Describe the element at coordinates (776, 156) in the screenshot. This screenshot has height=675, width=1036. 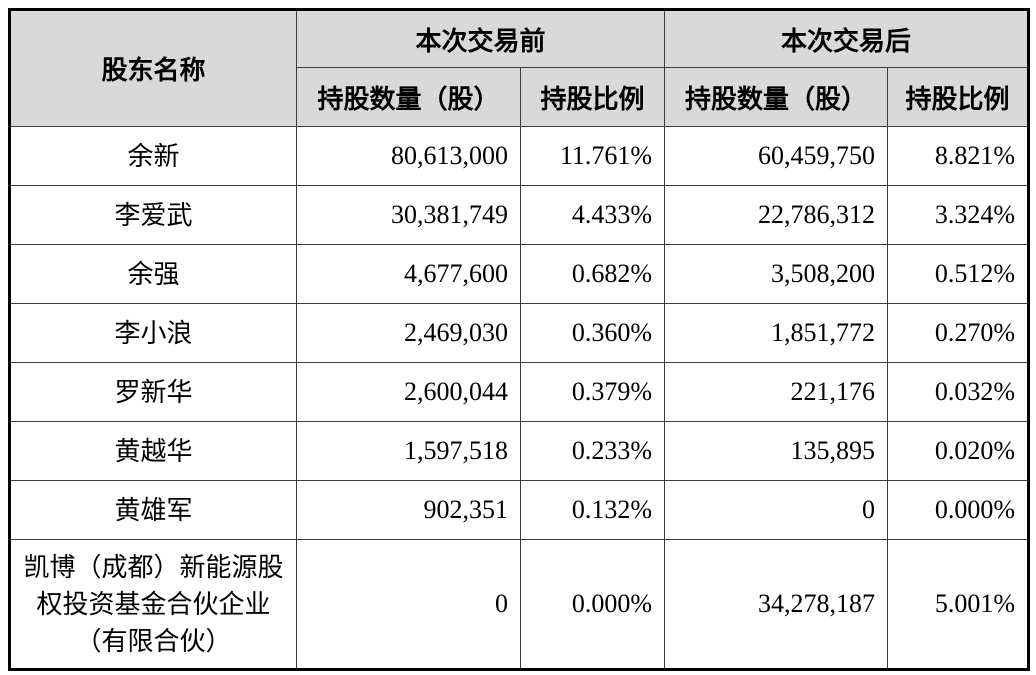
I see `cell-after-shares: 60,459,750` at that location.